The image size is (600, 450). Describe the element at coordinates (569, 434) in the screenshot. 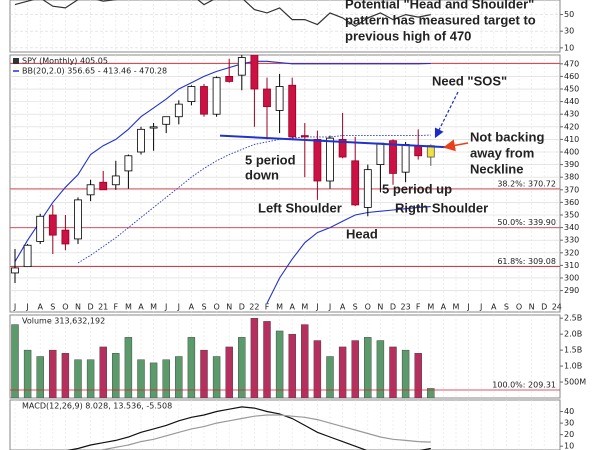

I see `y-tick-label: 20` at that location.